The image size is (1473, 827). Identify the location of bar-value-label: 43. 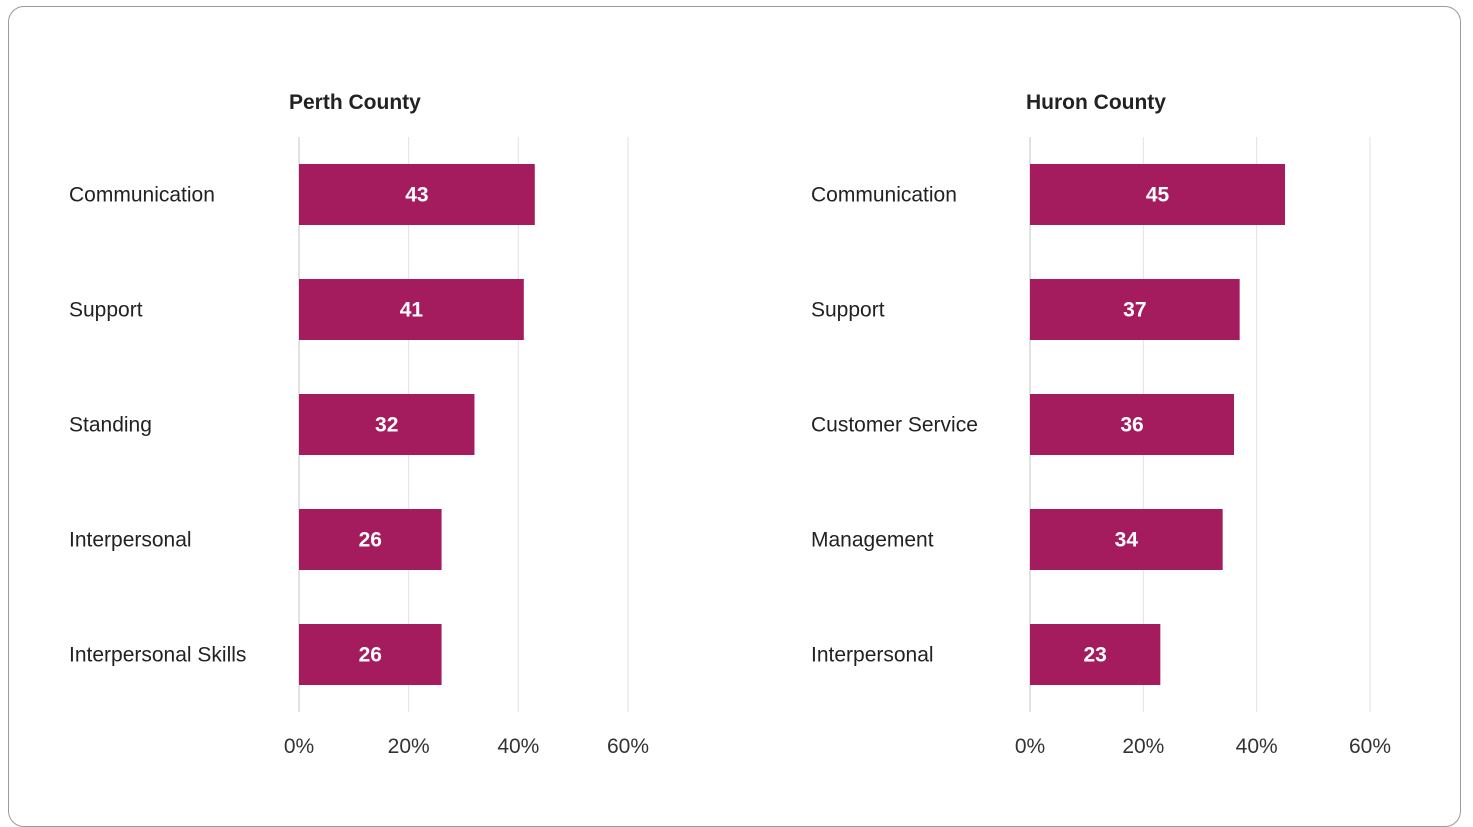
(416, 195).